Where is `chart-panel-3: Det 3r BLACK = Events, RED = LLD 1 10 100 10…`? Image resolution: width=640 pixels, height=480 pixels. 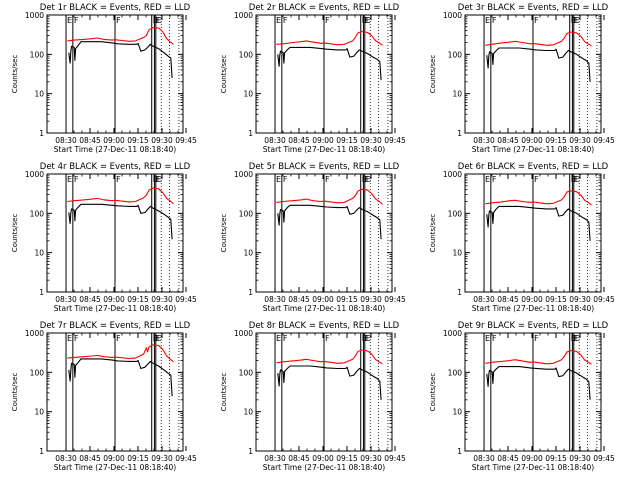
chart-panel-3: Det 3r BLACK = Events, RED = LLD 1 10 100 10… is located at coordinates (522, 78).